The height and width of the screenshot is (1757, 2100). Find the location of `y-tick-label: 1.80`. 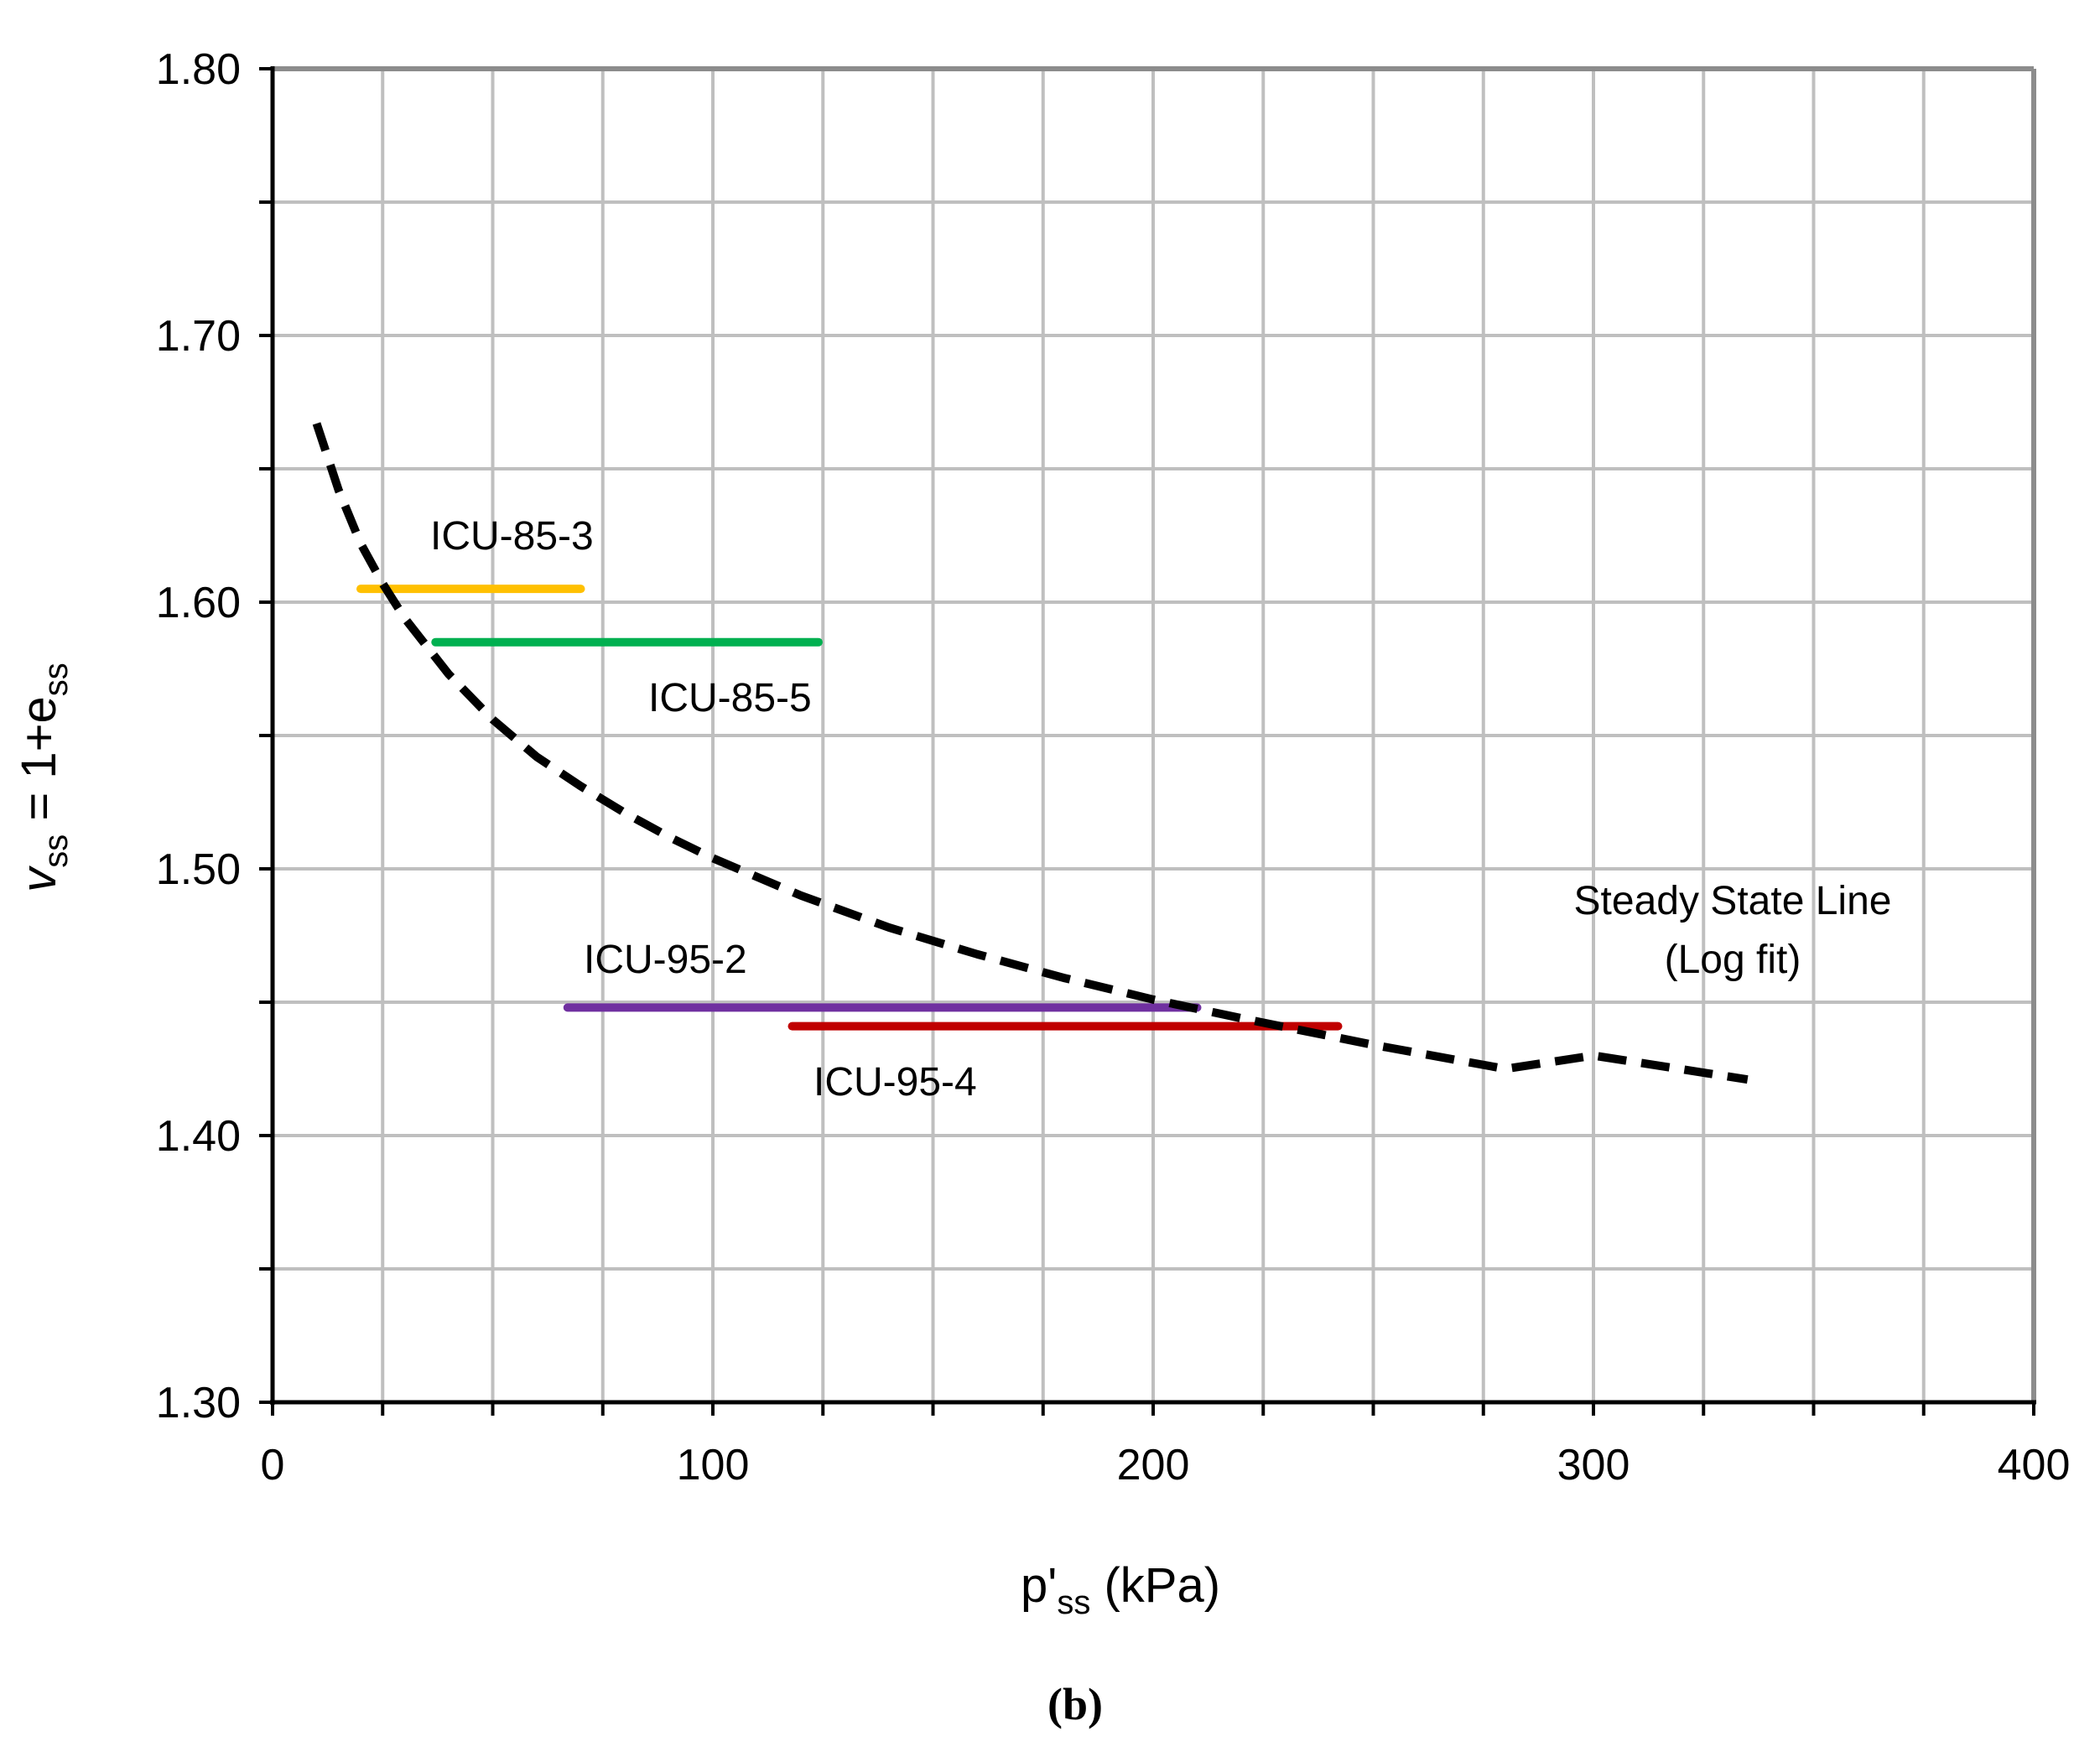

y-tick-label: 1.80 is located at coordinates (198, 69).